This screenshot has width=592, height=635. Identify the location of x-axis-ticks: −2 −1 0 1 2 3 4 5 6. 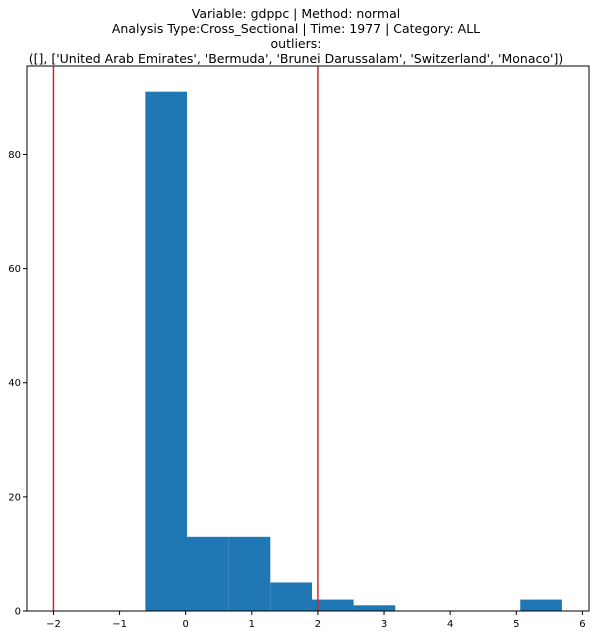
(316, 620).